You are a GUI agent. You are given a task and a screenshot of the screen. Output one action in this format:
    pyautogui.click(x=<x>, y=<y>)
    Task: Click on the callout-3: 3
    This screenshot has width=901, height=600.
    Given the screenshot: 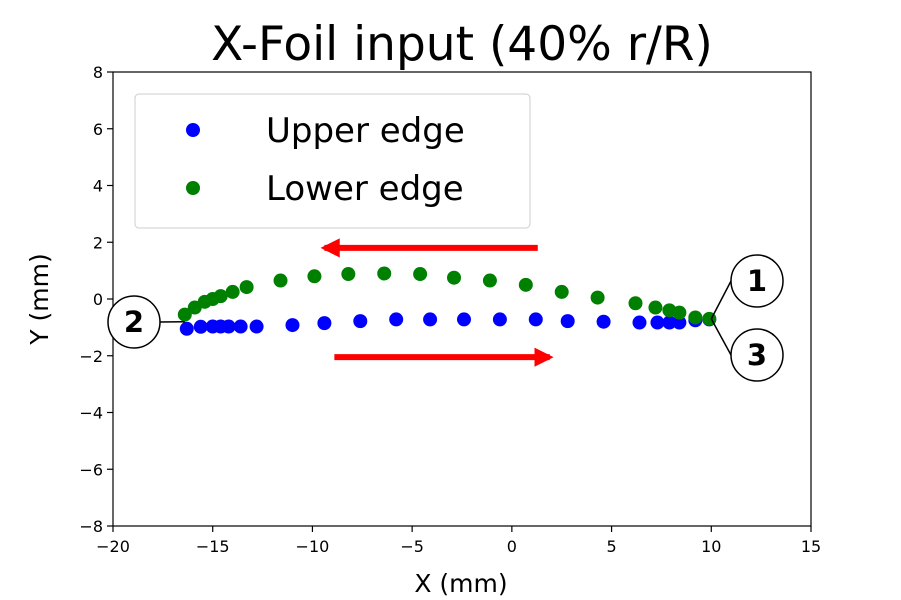 What is the action you would take?
    pyautogui.click(x=747, y=350)
    